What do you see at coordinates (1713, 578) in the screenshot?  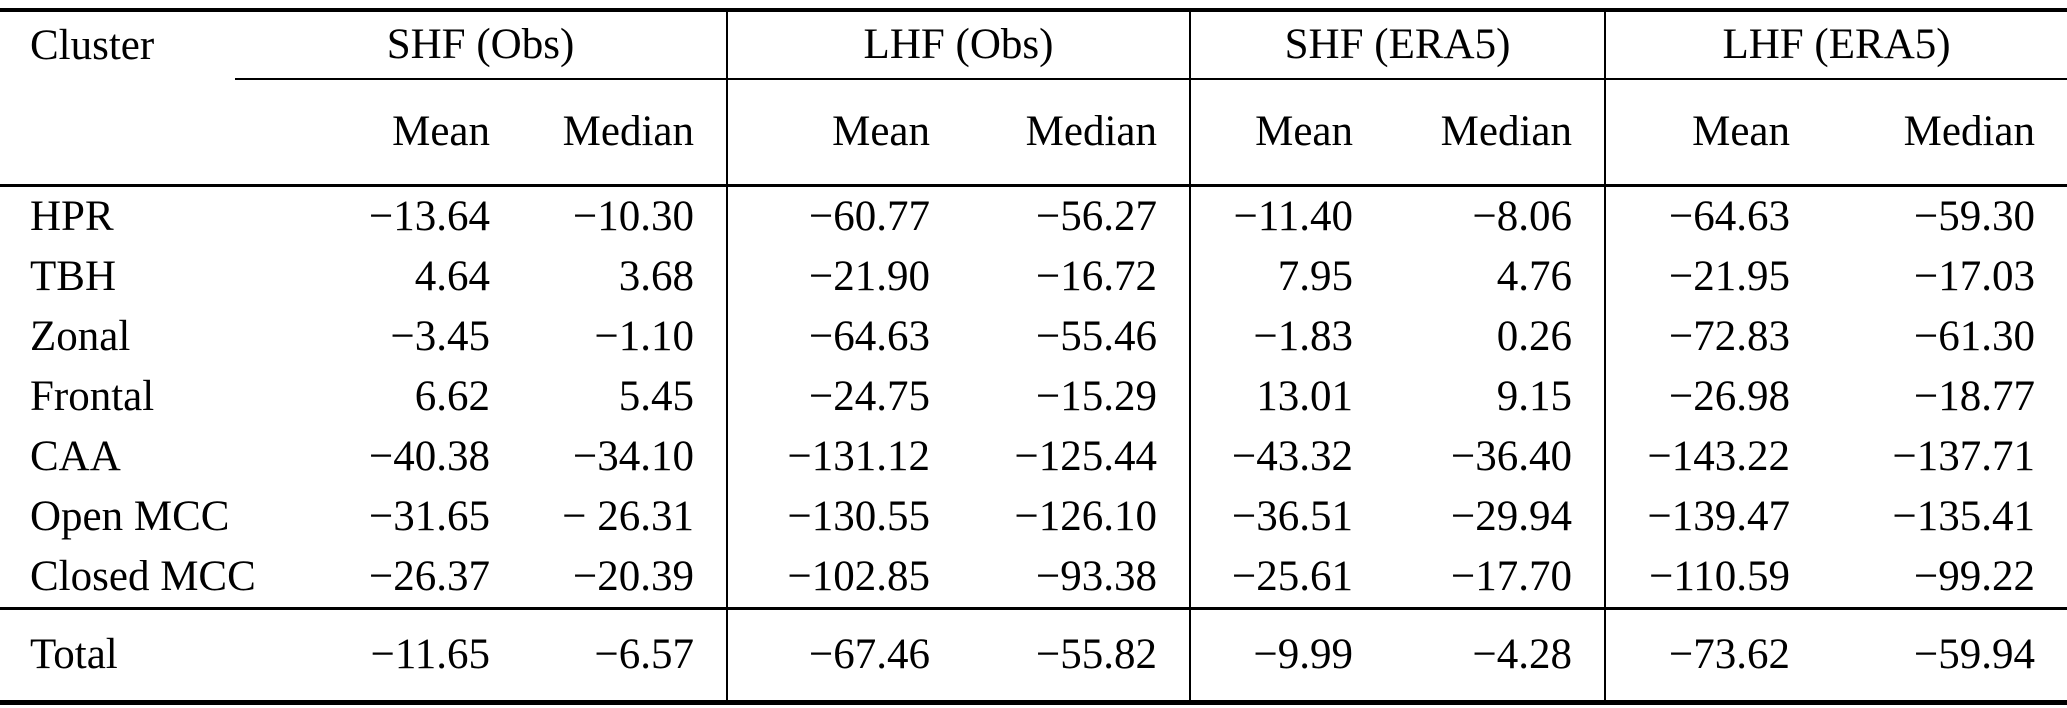 I see `value-cell: −110.59` at bounding box center [1713, 578].